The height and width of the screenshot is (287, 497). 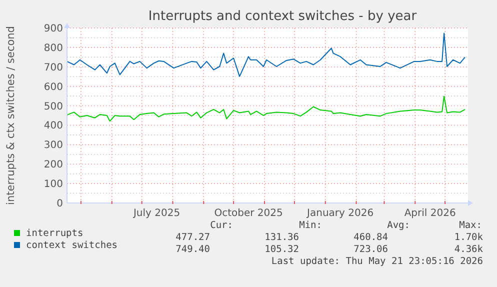 What do you see at coordinates (281, 249) in the screenshot?
I see `text: 105.32` at bounding box center [281, 249].